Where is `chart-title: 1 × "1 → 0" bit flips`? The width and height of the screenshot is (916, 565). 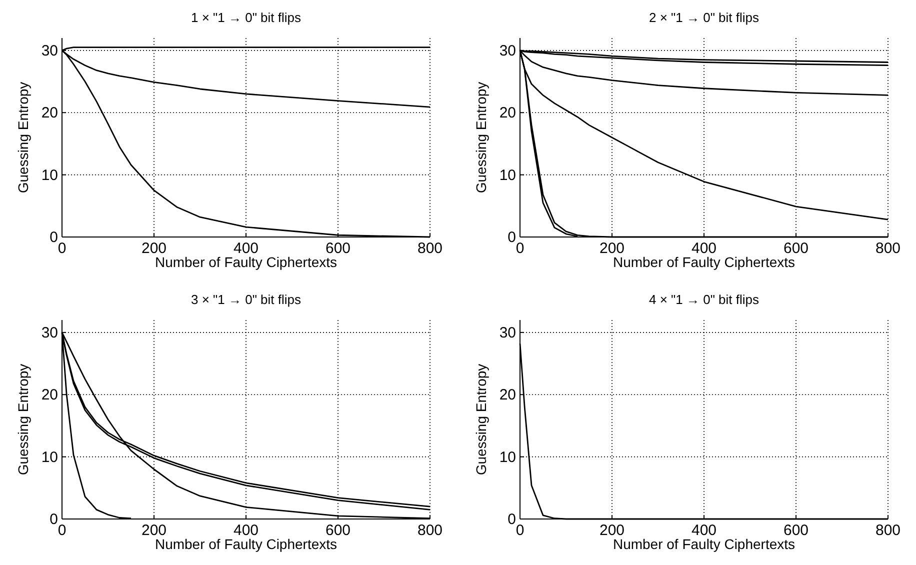
chart-title: 1 × "1 → 0" bit flips is located at coordinates (246, 17).